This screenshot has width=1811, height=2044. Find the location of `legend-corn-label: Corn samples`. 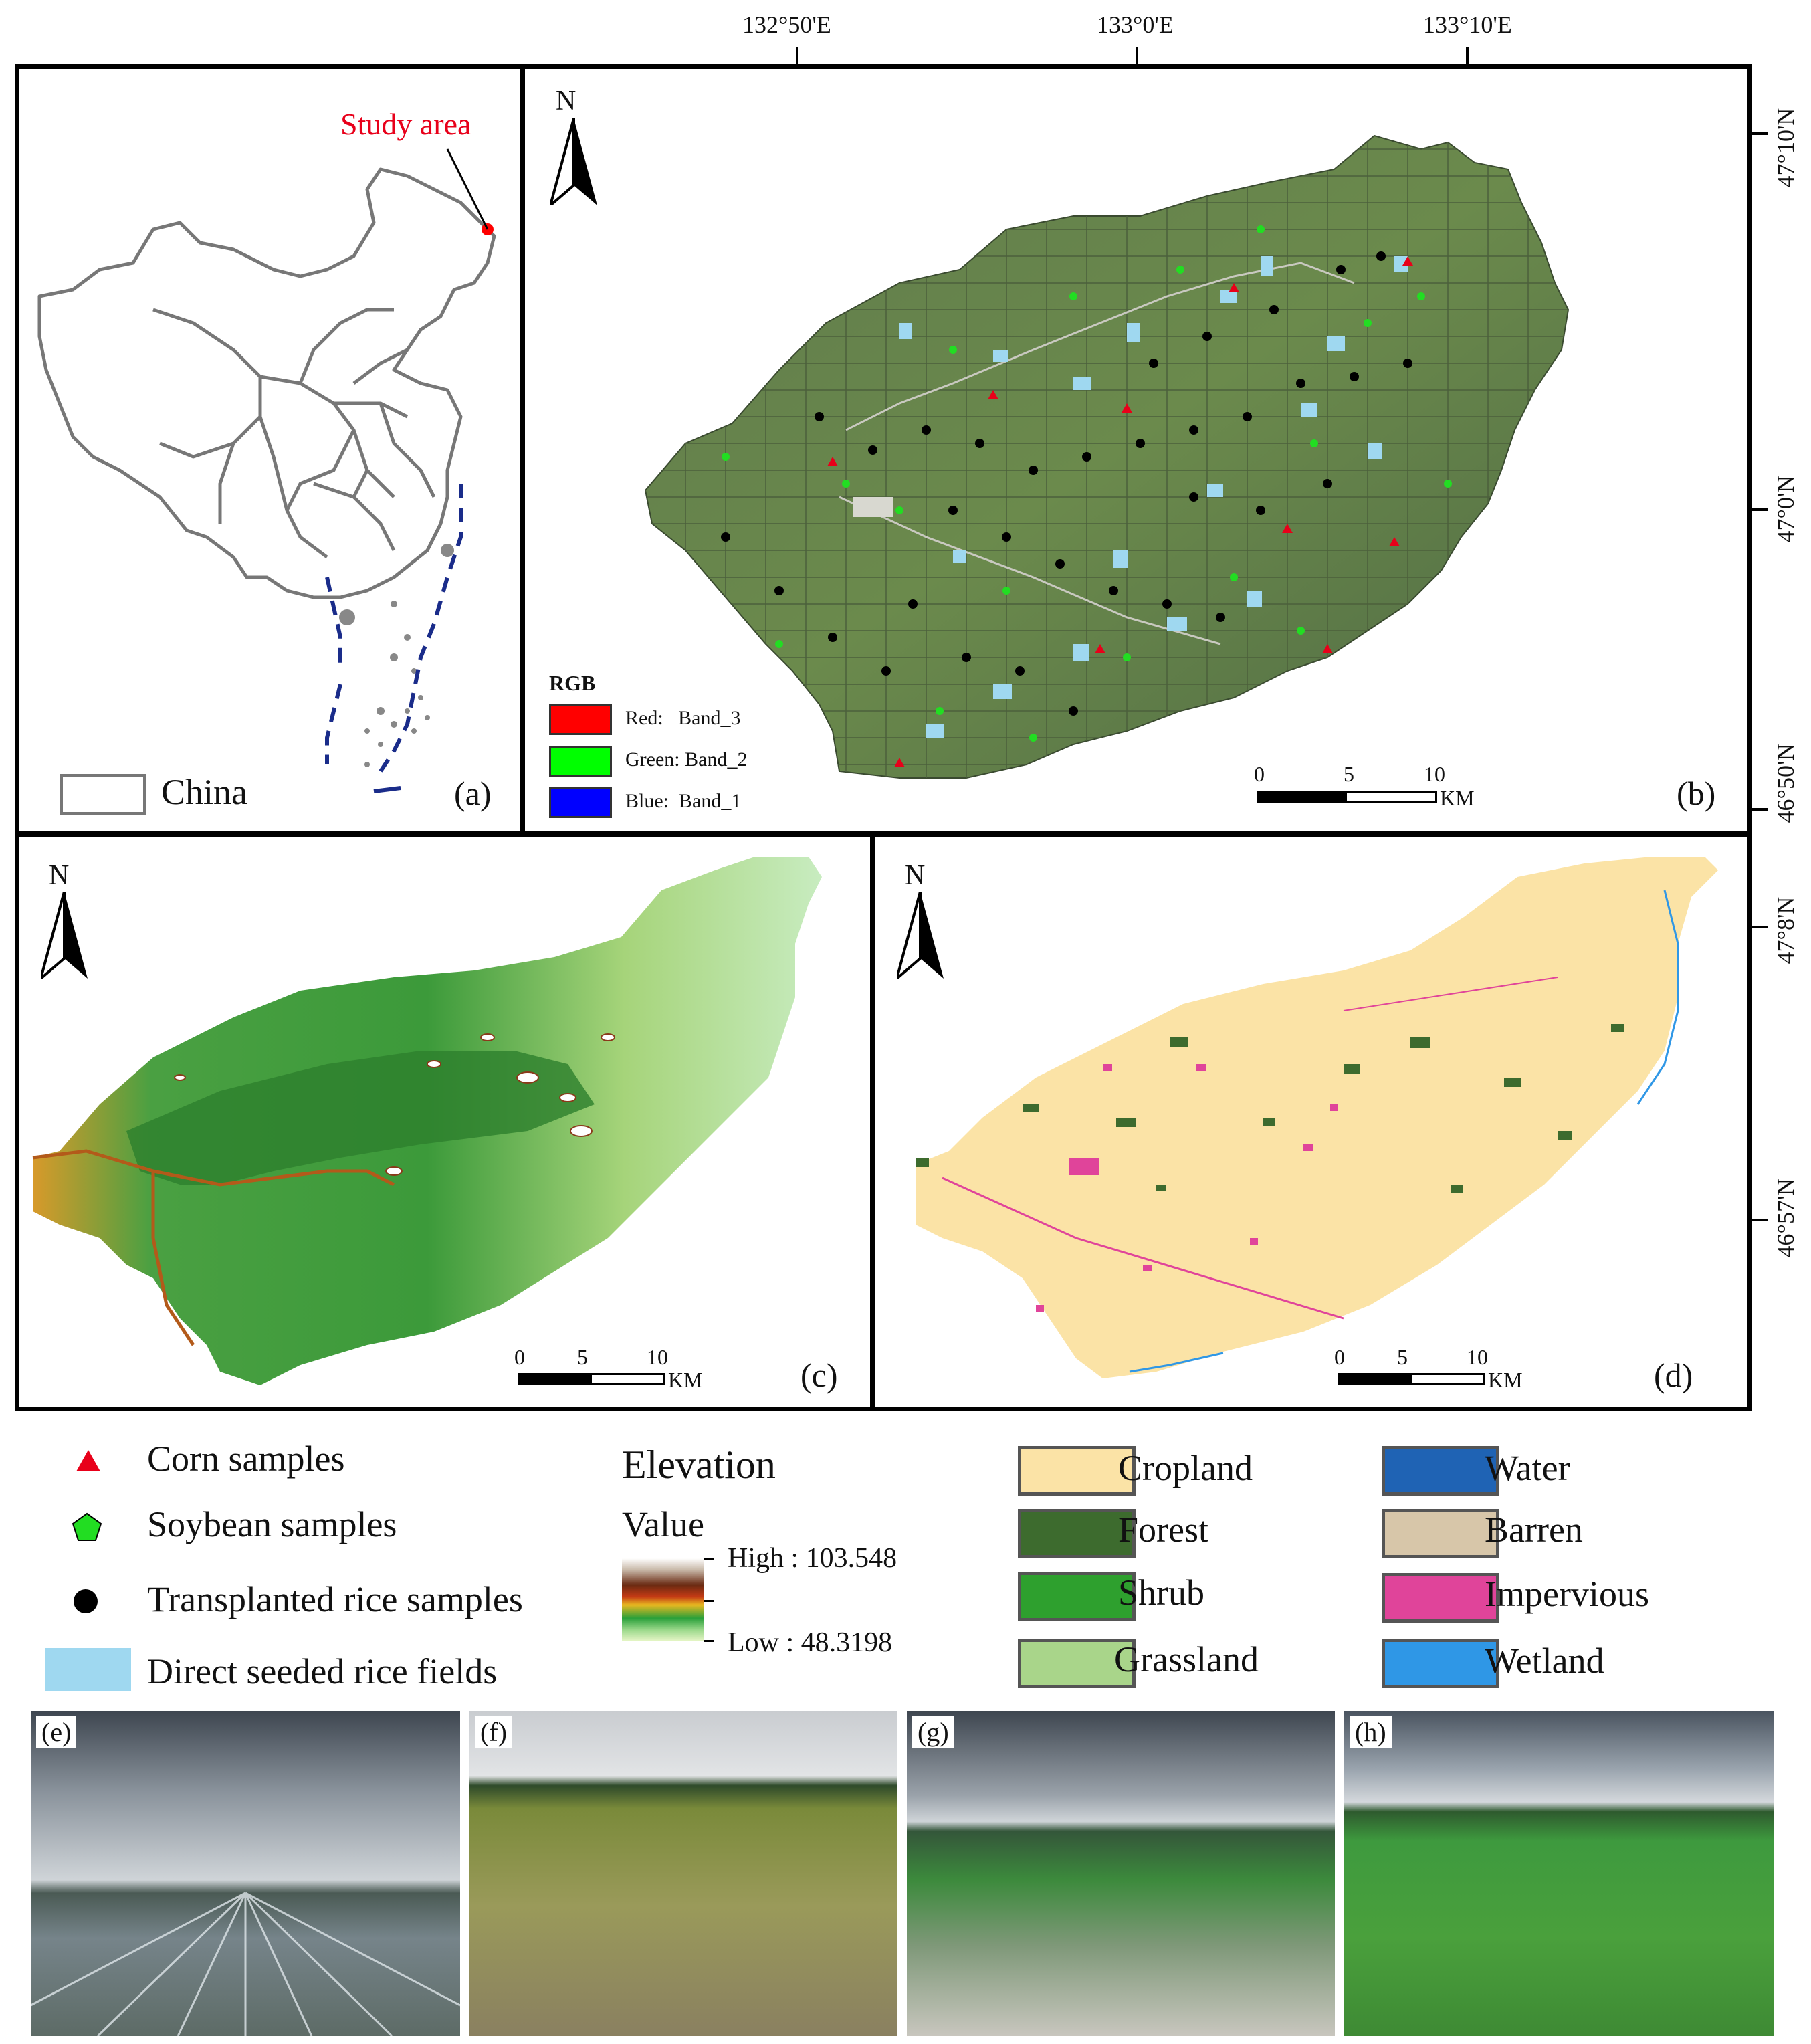

legend-corn-label: Corn samples is located at coordinates (246, 1459).